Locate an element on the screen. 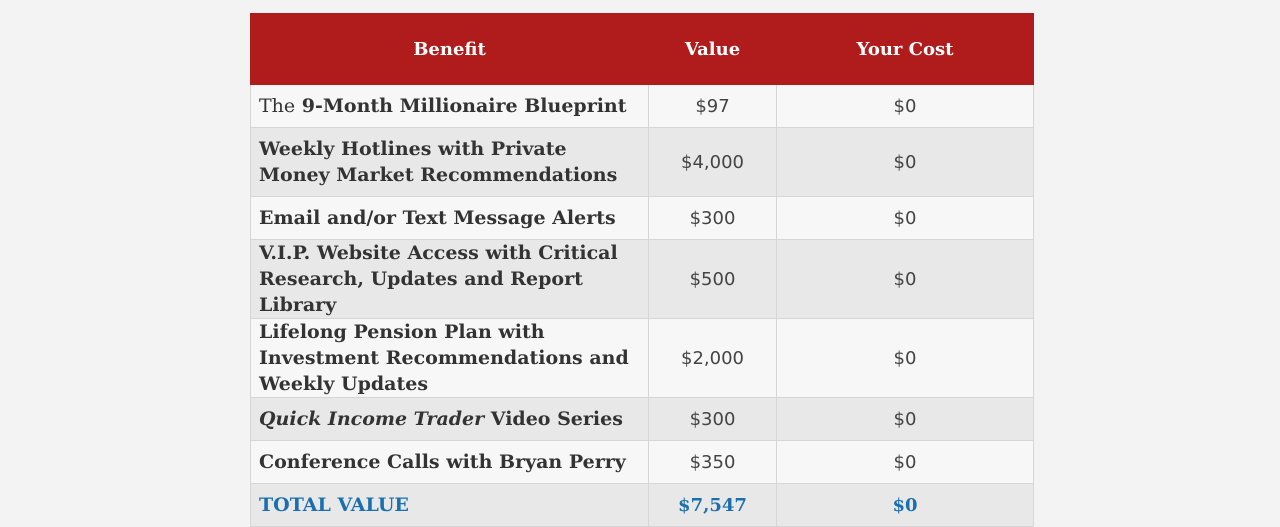 This screenshot has height=527, width=1280. value-cell: $97 is located at coordinates (712, 106).